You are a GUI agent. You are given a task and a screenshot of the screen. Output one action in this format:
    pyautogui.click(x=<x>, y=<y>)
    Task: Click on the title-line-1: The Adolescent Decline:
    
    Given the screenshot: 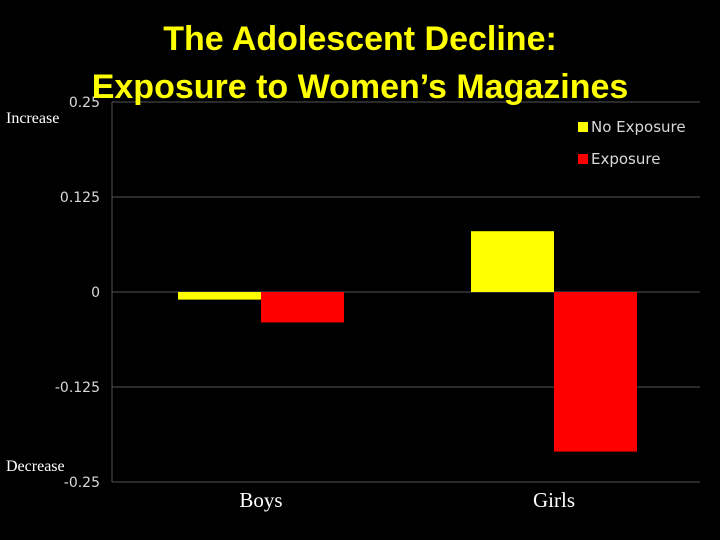 What is the action you would take?
    pyautogui.click(x=360, y=39)
    